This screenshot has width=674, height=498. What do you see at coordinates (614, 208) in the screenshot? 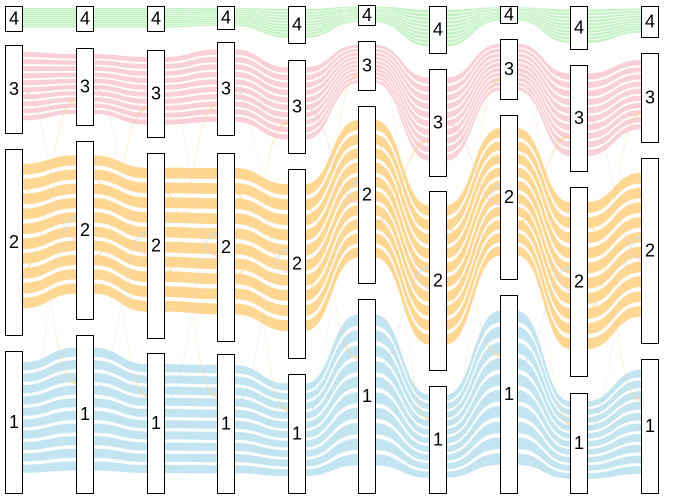
I see `flow-2-axis9` at bounding box center [614, 208].